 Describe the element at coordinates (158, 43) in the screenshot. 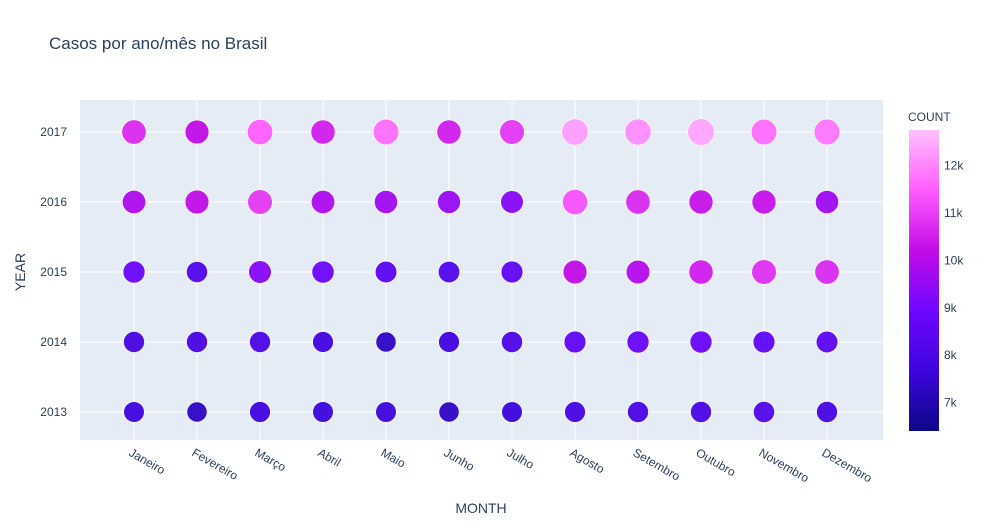

I see `chart-title: Casos por ano/mês no Brasil` at that location.